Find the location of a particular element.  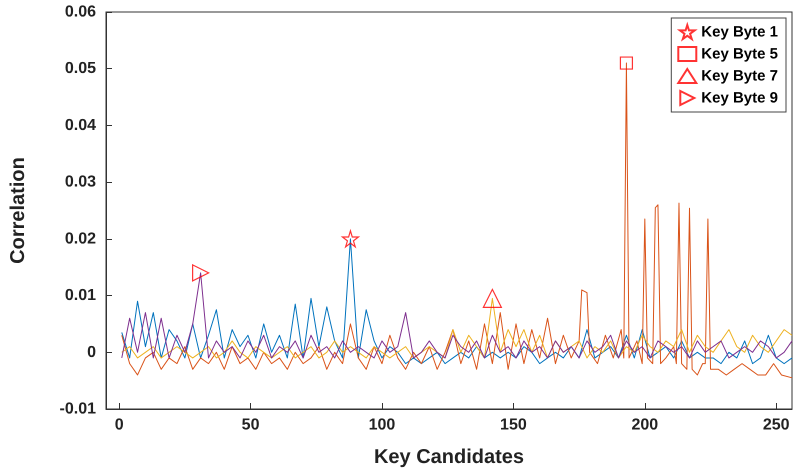

y-tick-label: 0.01 is located at coordinates (80, 295).